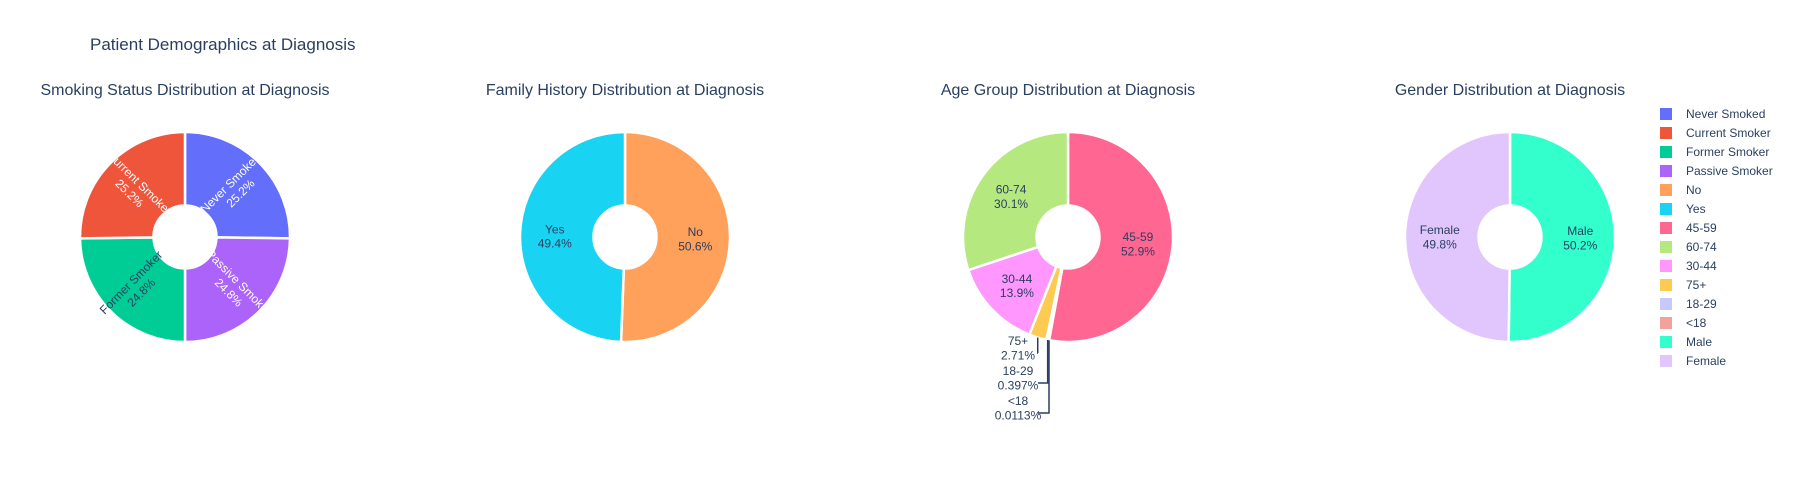  I want to click on legend-item-45-59: 45-59, so click(1688, 228).